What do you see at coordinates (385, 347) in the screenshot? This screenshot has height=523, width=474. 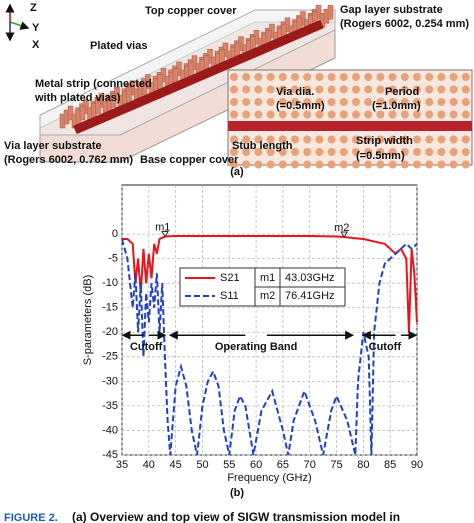 I see `annotation: Cutoff` at bounding box center [385, 347].